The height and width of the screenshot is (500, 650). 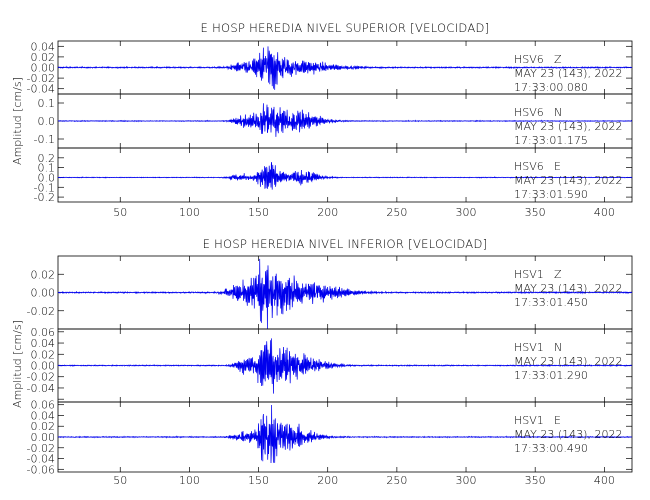 I want to click on channel-frame, so click(x=345, y=175).